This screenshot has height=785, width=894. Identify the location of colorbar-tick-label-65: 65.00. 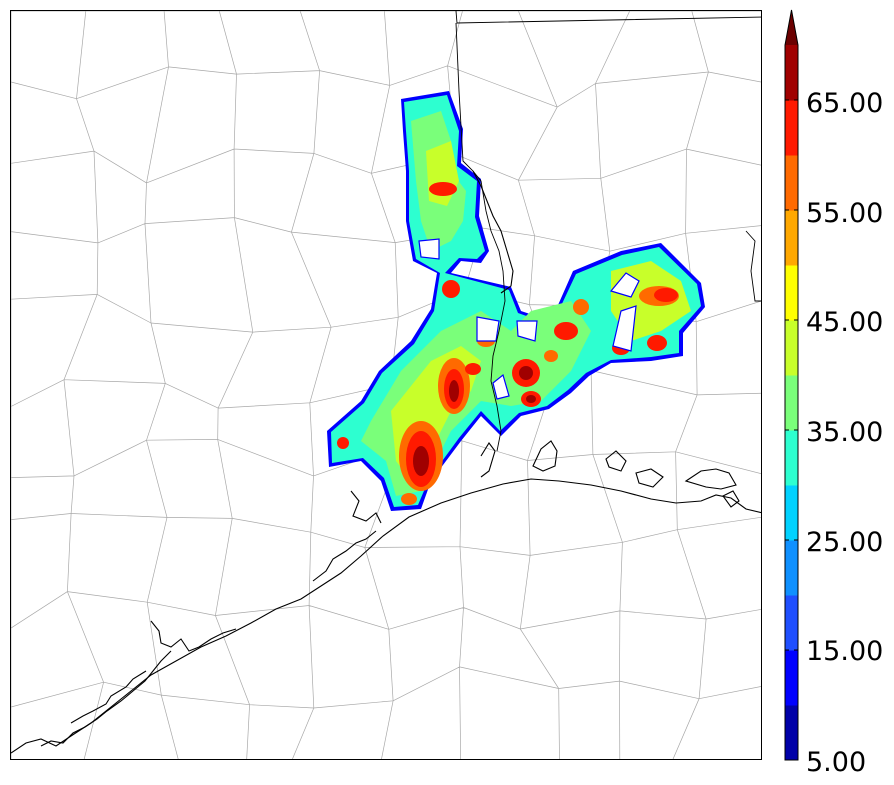
(844, 103).